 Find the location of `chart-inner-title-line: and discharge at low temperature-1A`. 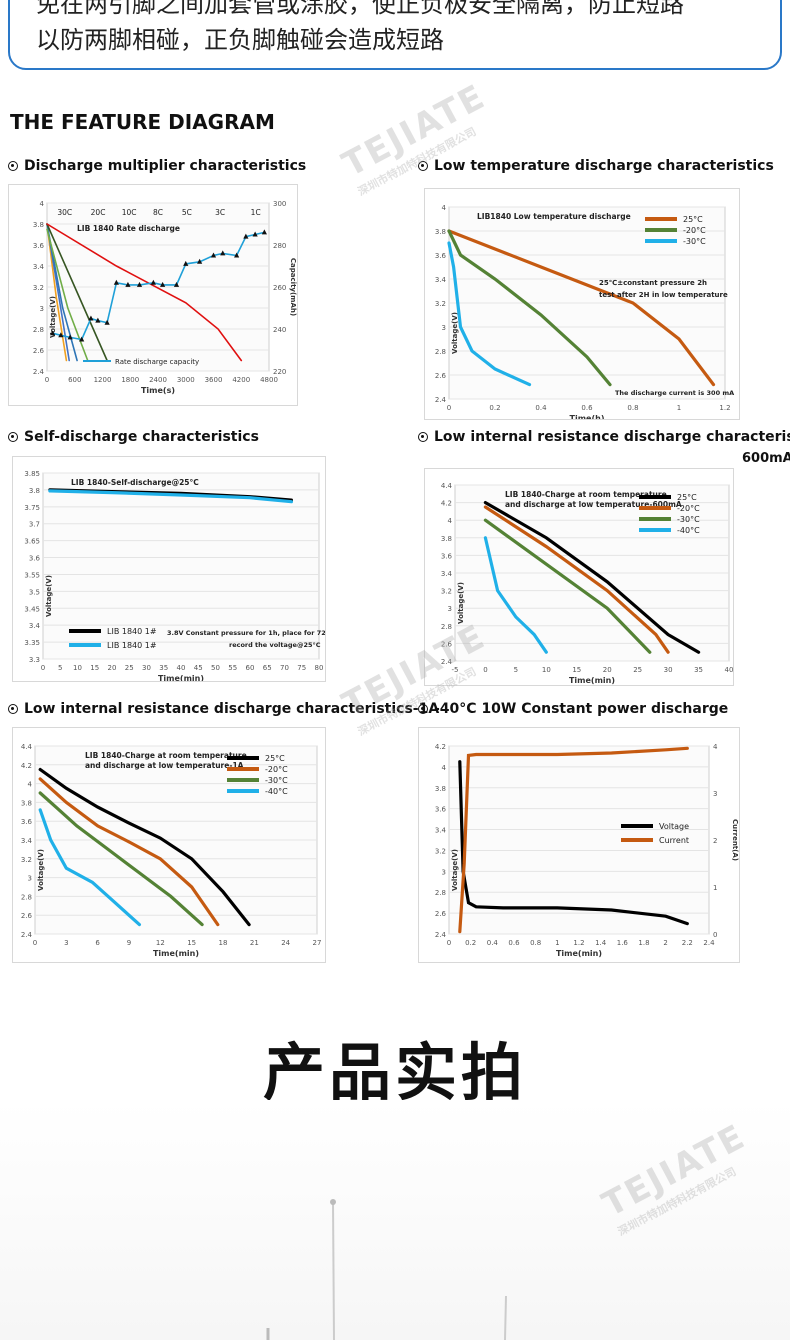

chart-inner-title-line: and discharge at low temperature-1A is located at coordinates (164, 765).